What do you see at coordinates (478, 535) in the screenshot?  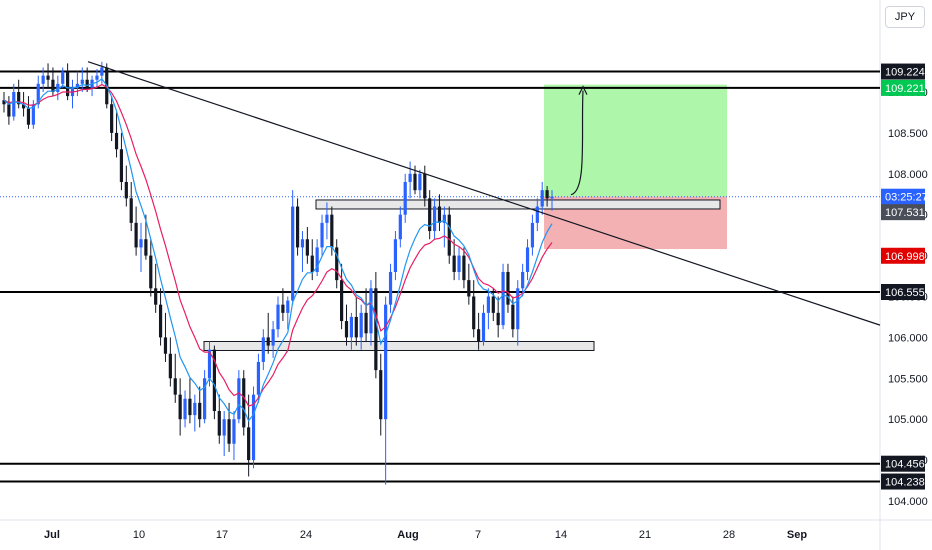 I see `x-tick-label: 7` at bounding box center [478, 535].